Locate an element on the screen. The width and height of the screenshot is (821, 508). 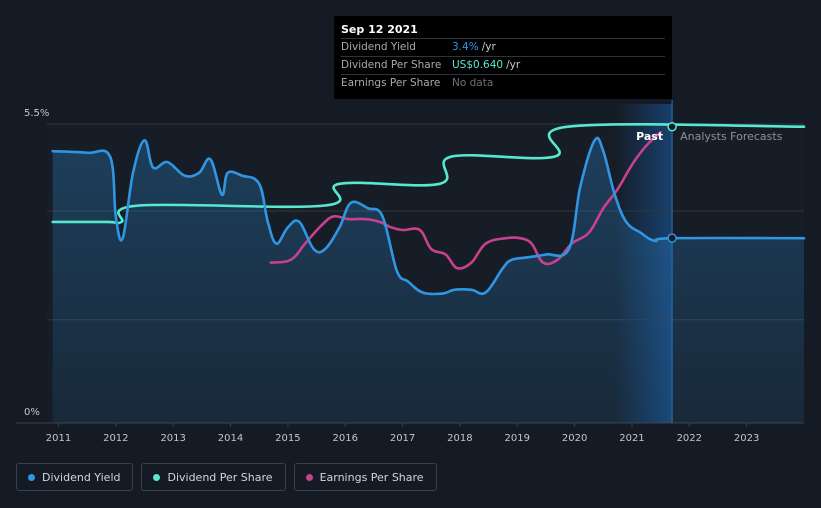
tooltip-value: No data is located at coordinates (473, 83).